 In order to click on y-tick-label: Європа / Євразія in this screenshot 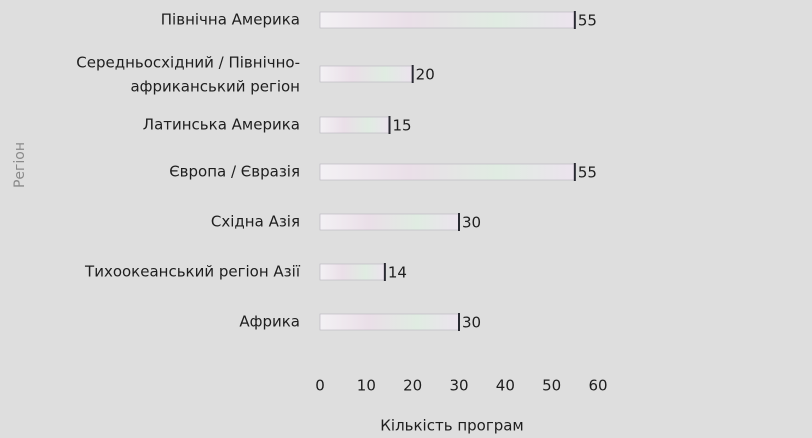, I will do `click(234, 172)`.